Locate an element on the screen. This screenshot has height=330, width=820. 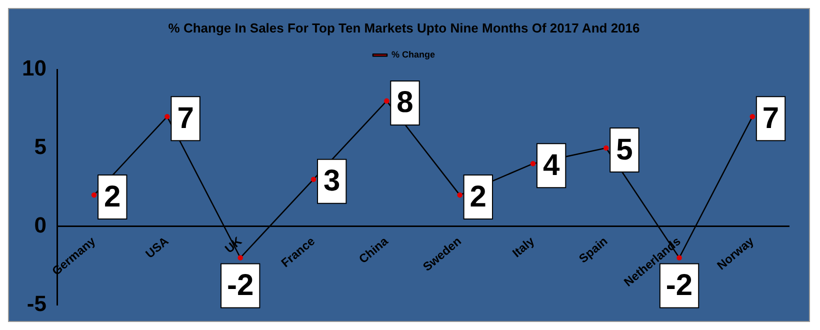
data-label: 5 is located at coordinates (624, 149).